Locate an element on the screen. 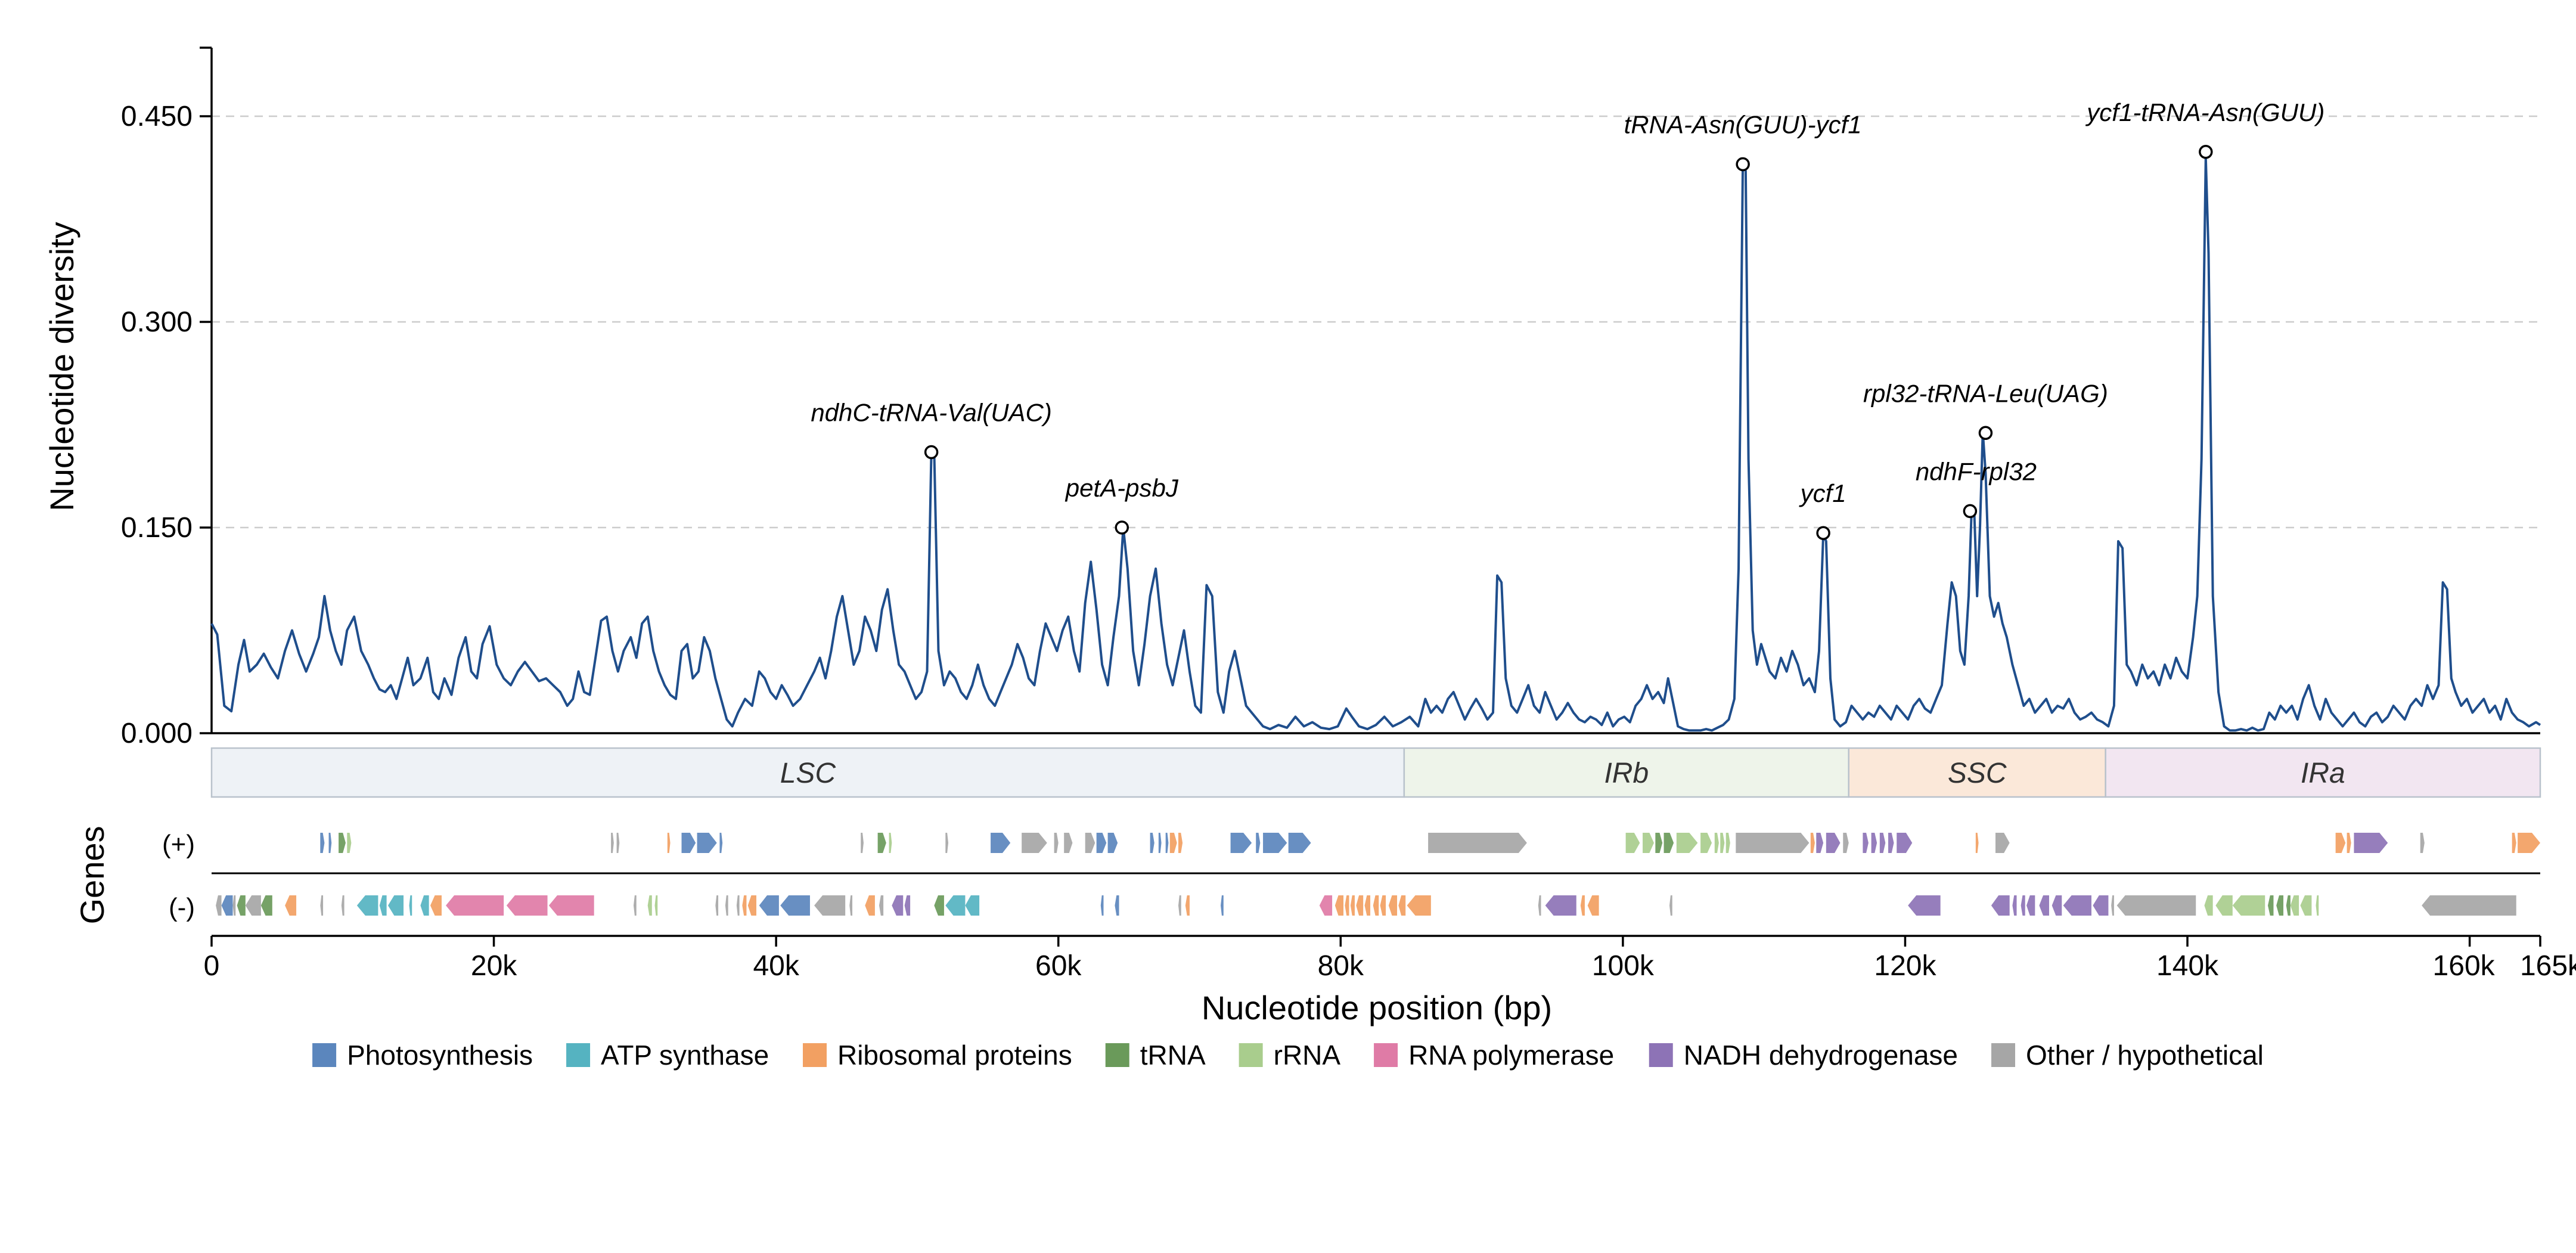  peak-label: ndhC-tRNA-Val(UAC) is located at coordinates (932, 413).